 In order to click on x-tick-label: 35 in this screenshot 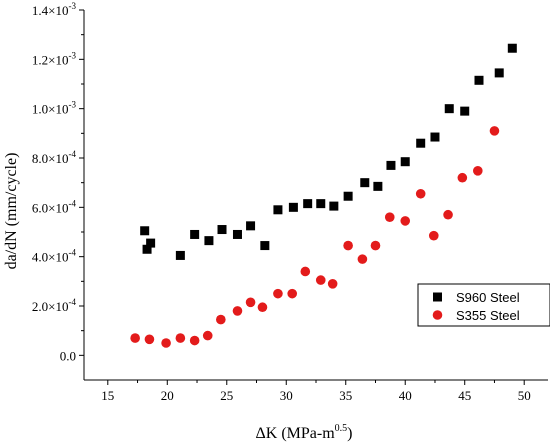, I will do `click(345, 395)`.